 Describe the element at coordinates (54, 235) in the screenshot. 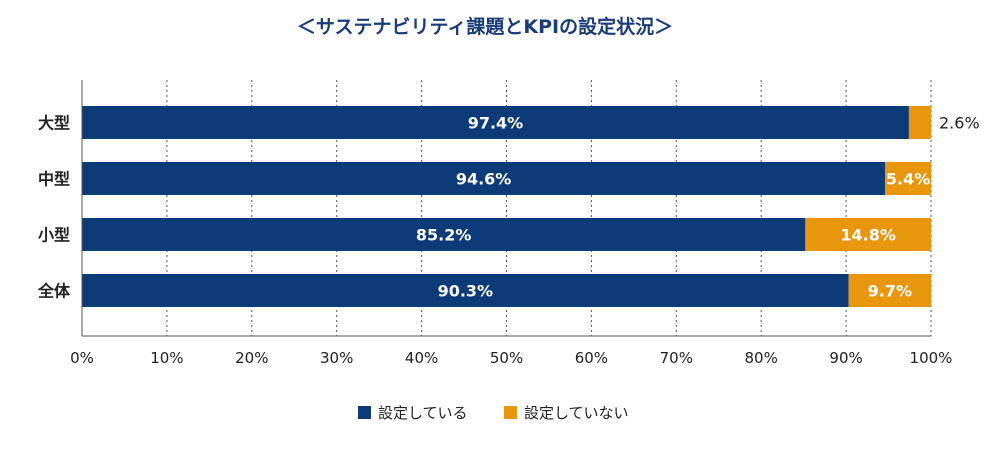

I see `category-label-2: 小型` at that location.